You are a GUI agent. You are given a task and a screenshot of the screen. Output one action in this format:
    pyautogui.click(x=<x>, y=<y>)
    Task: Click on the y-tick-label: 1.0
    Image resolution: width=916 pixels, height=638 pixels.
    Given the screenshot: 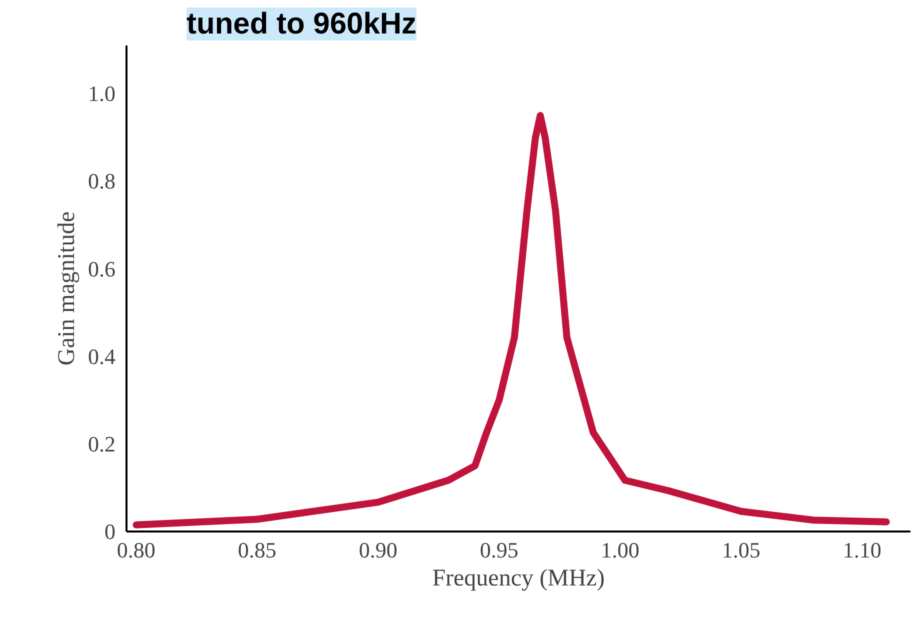 What is the action you would take?
    pyautogui.click(x=102, y=93)
    